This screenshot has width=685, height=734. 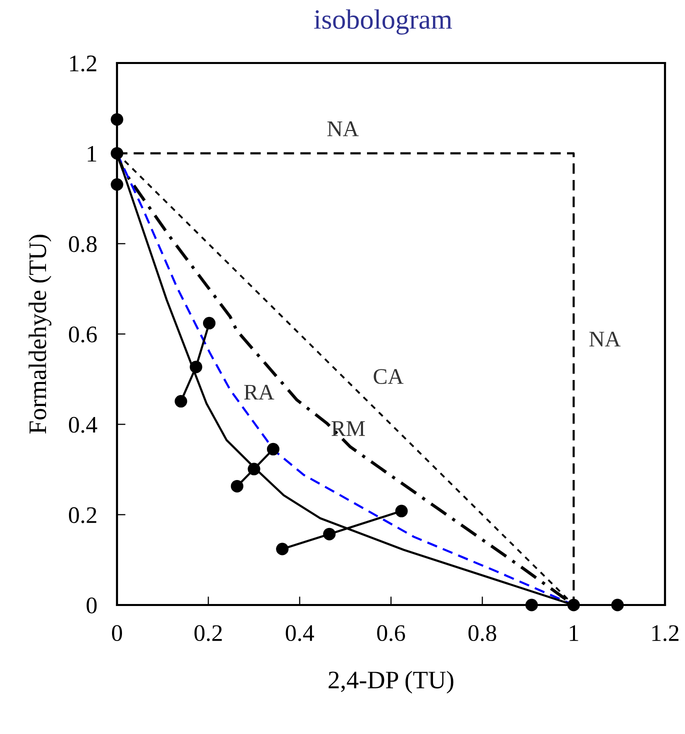 What do you see at coordinates (117, 633) in the screenshot?
I see `x-tick-label: 0` at bounding box center [117, 633].